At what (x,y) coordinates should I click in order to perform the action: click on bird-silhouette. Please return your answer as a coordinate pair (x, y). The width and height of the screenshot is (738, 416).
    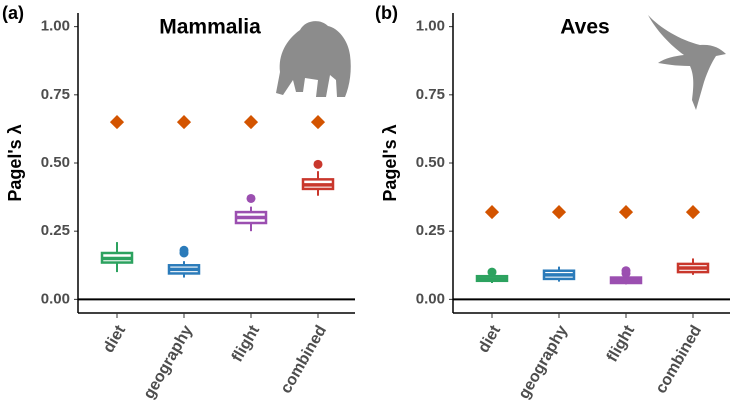
    Looking at the image, I should click on (687, 62).